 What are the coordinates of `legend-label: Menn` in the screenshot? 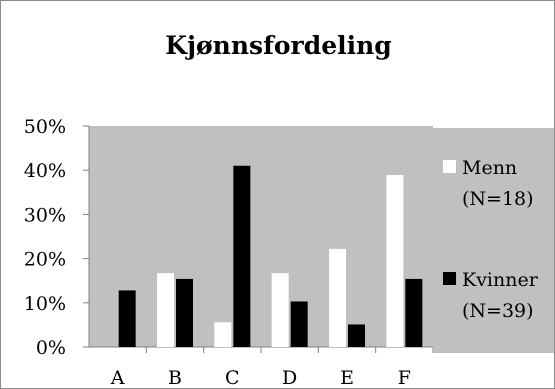 It's located at (489, 168).